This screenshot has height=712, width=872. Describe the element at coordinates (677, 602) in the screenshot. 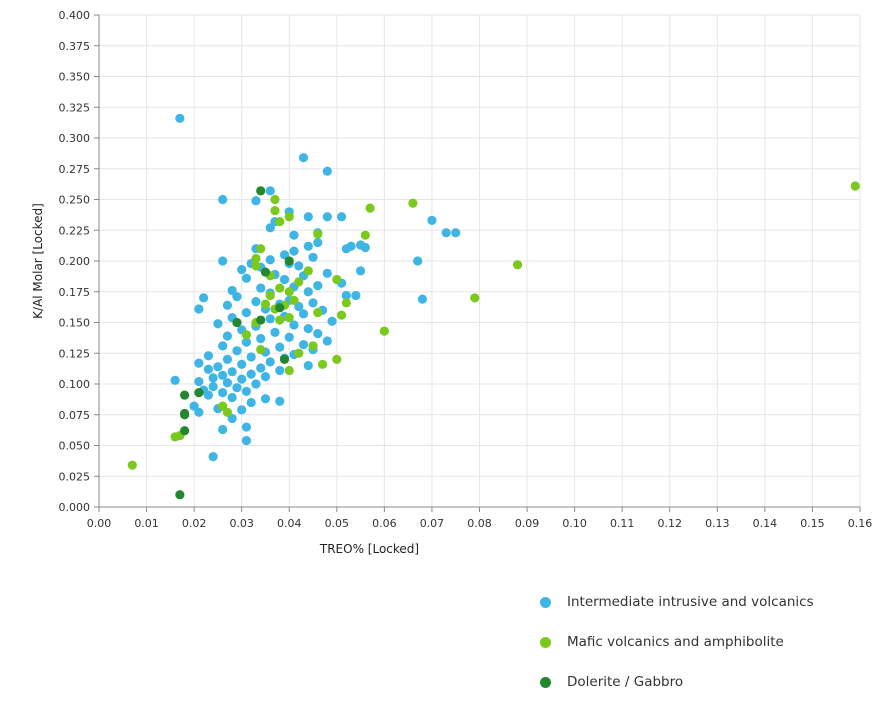

I see `legend-item: Intermediate intrusive and volcanics` at that location.